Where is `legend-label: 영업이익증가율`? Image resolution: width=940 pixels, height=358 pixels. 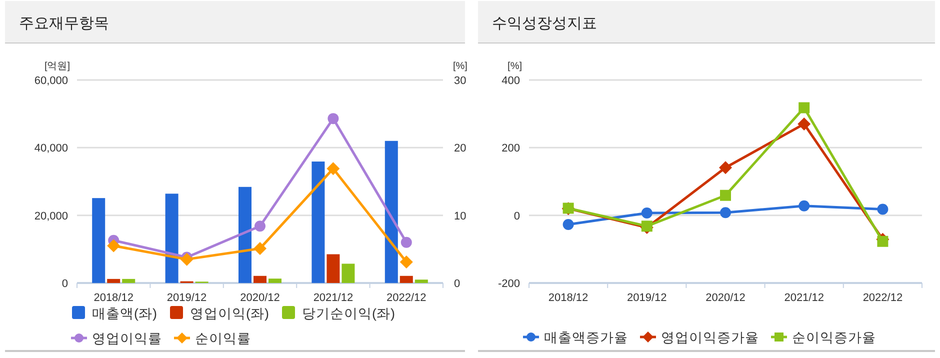
legend-label: 영업이익증가율 is located at coordinates (710, 337).